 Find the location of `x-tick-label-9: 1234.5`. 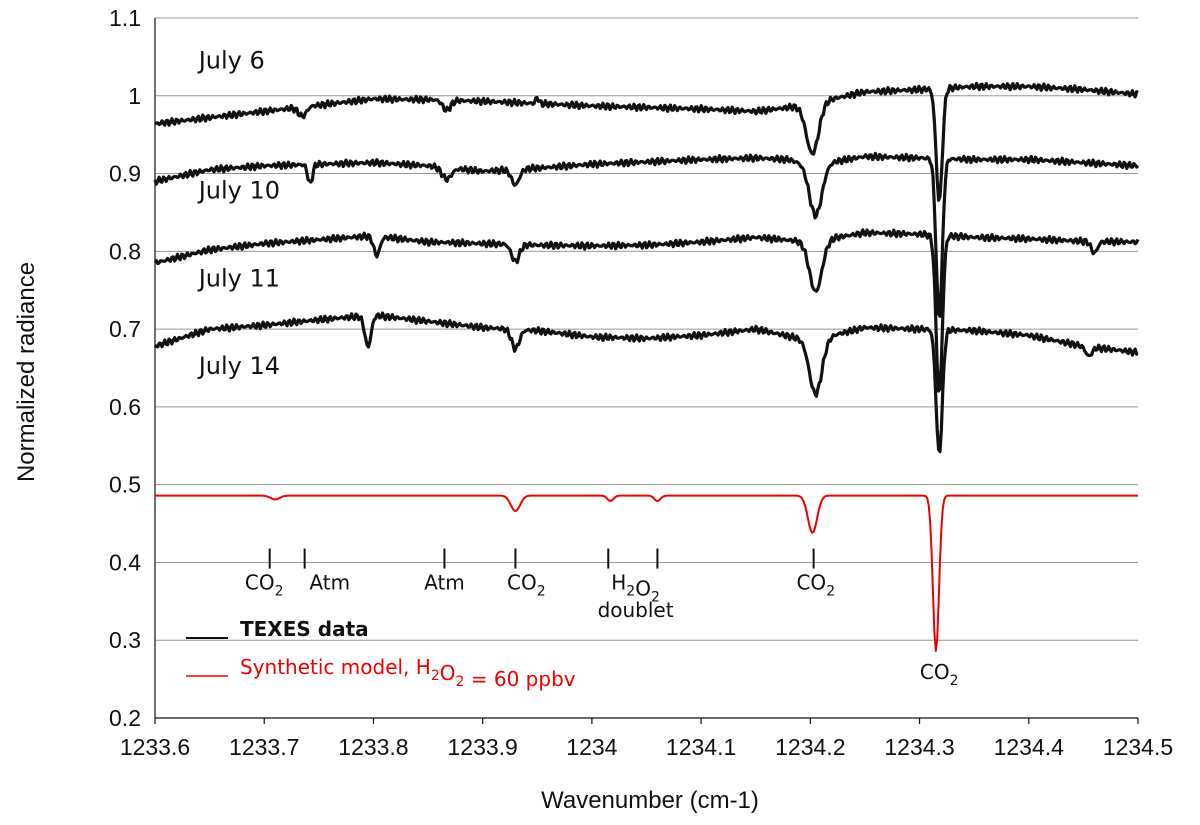

x-tick-label-9: 1234.5 is located at coordinates (1138, 747).